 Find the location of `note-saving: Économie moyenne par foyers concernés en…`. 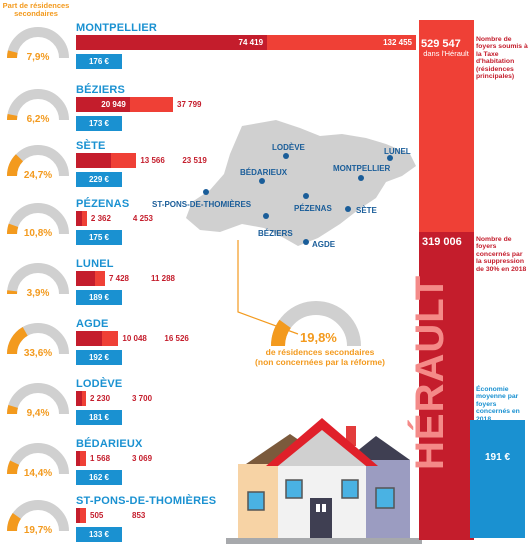

note-saving: Économie moyenne par foyers concernés en… is located at coordinates (502, 404).